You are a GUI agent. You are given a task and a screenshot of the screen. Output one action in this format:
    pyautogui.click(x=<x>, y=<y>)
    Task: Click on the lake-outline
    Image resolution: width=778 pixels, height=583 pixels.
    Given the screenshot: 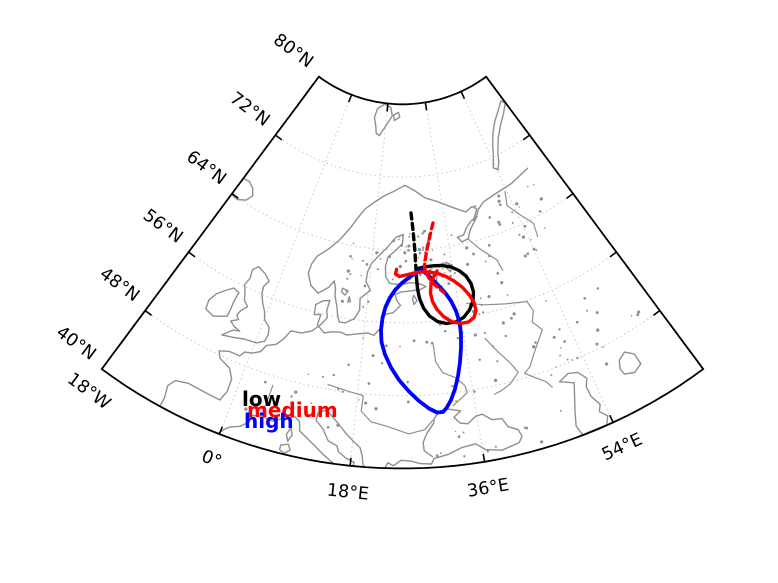 What is the action you would take?
    pyautogui.click(x=414, y=300)
    